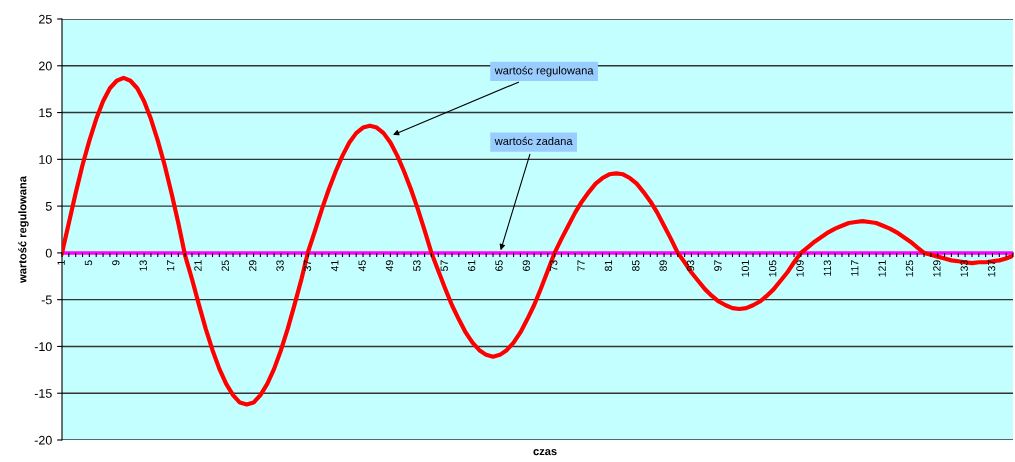  What do you see at coordinates (43, 393) in the screenshot?
I see `y-tick-label: -15` at bounding box center [43, 393].